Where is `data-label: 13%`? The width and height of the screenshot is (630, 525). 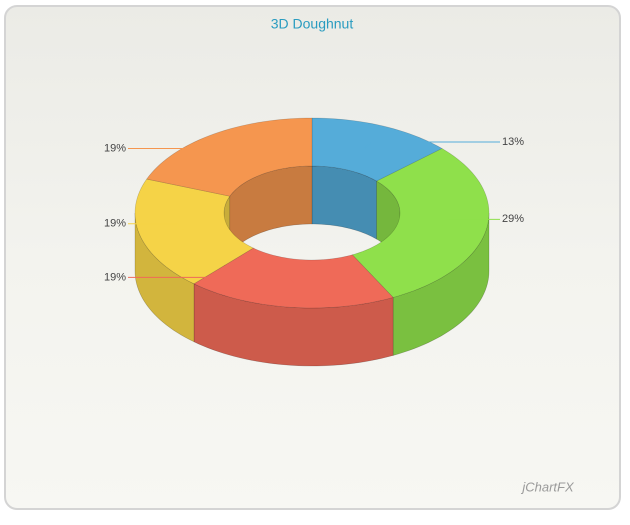 data-label: 13% is located at coordinates (513, 142).